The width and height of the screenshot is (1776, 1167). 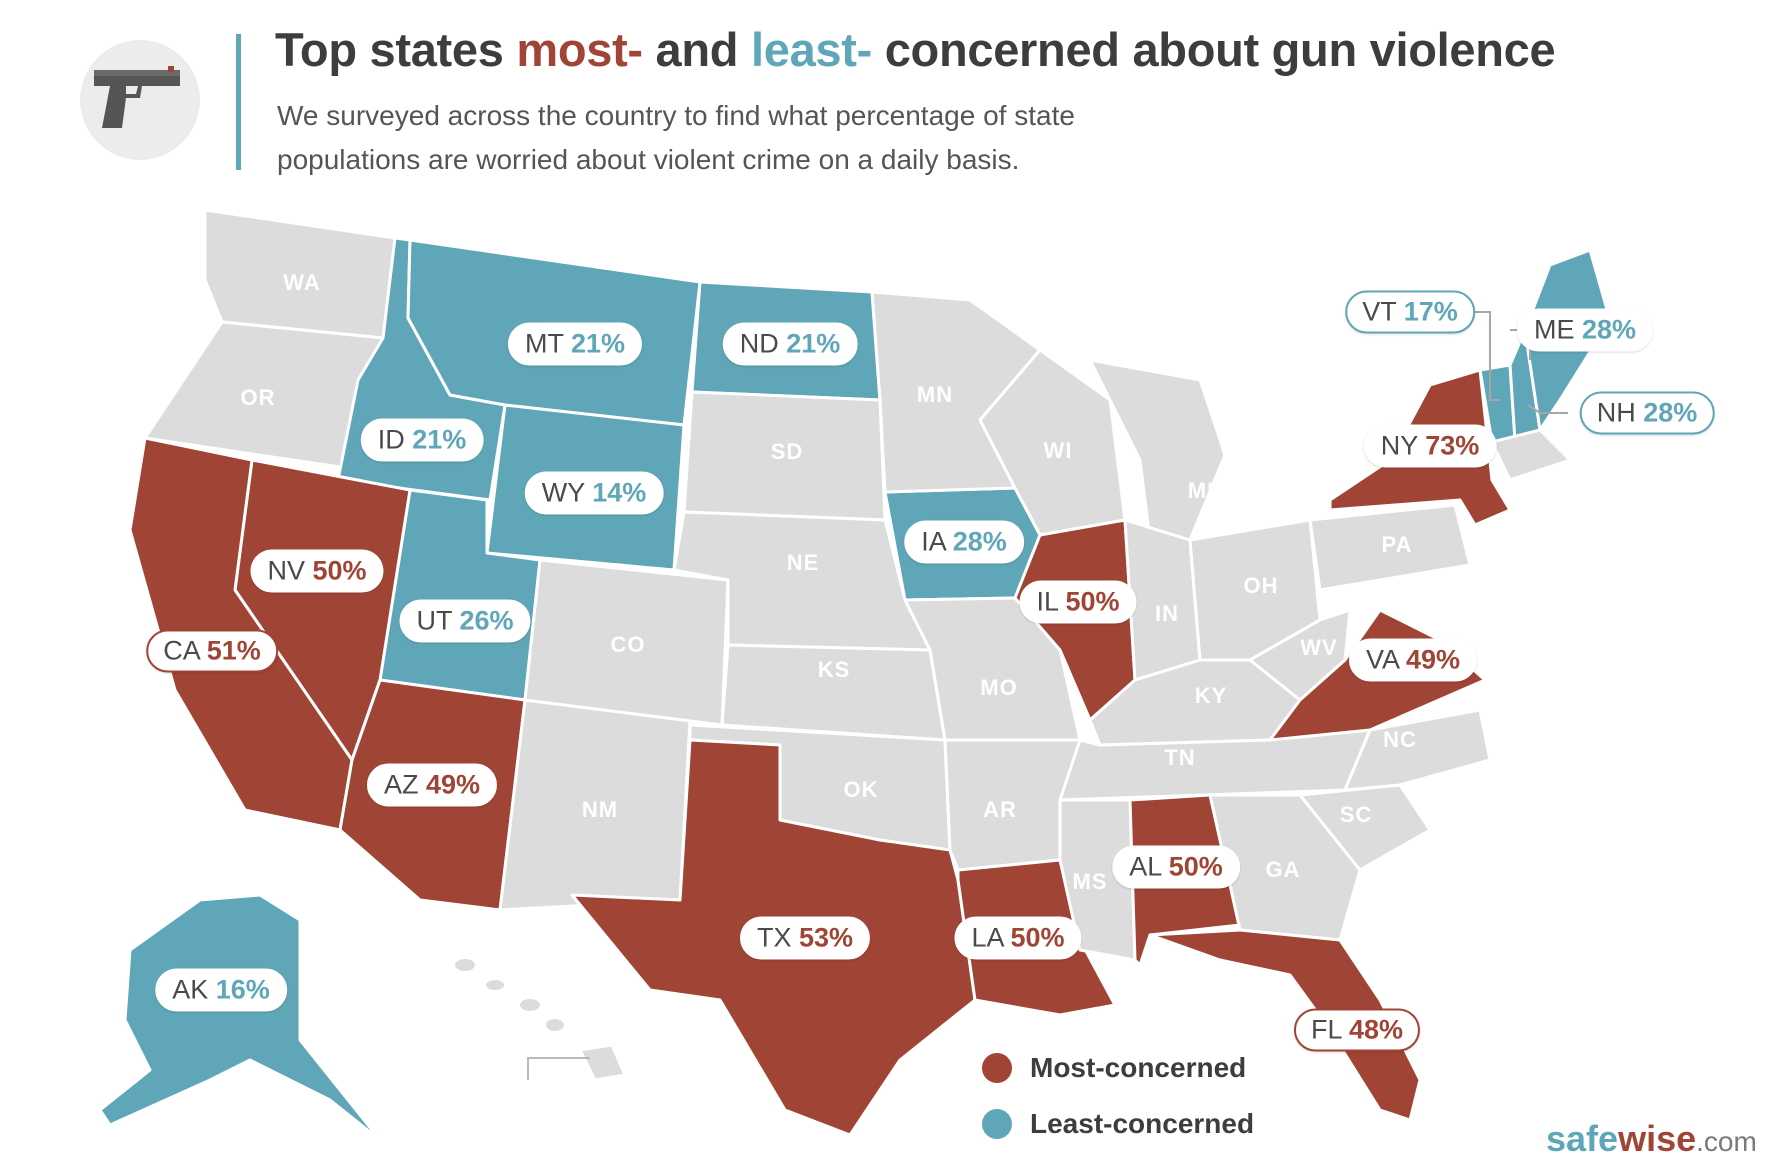 What do you see at coordinates (1531, 455) in the screenshot?
I see `state-shape-southern-new-england` at bounding box center [1531, 455].